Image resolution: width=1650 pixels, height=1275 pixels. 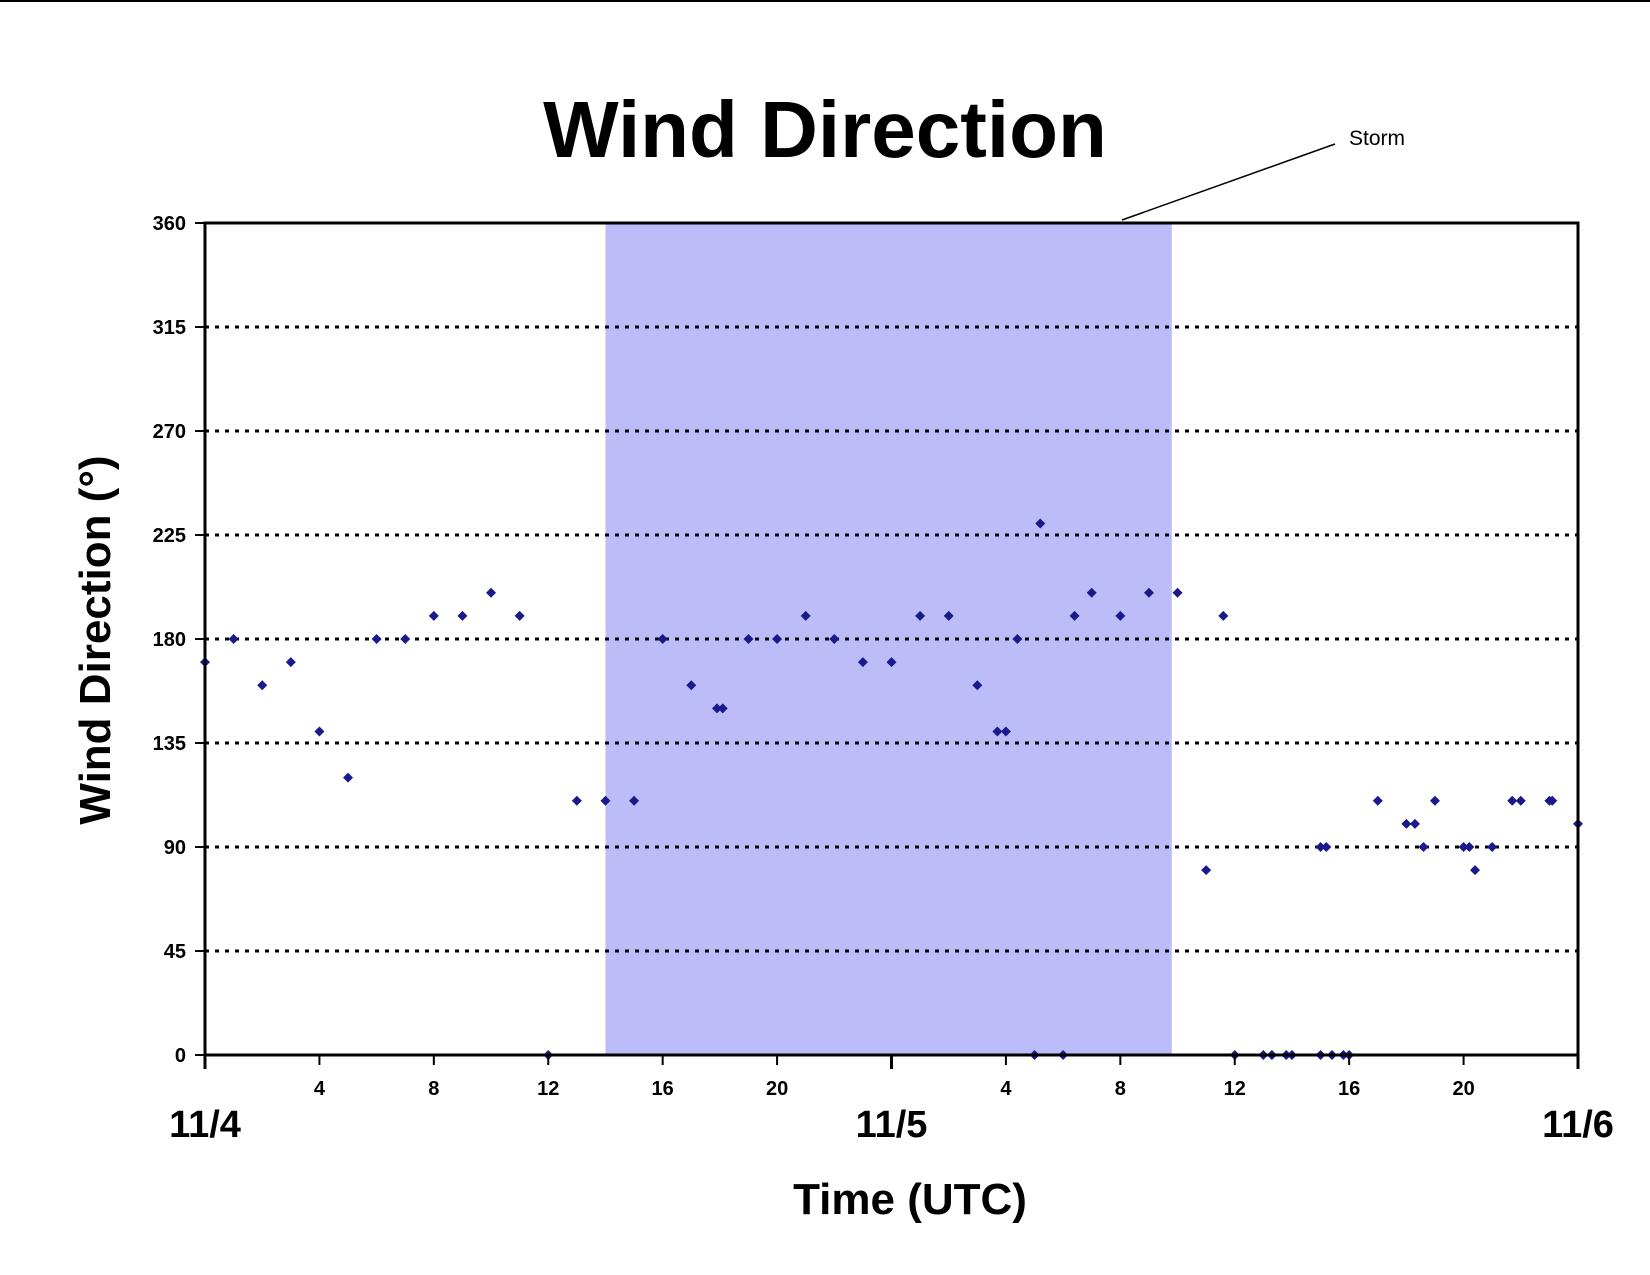 I want to click on storm-leader-line, so click(x=1228, y=182).